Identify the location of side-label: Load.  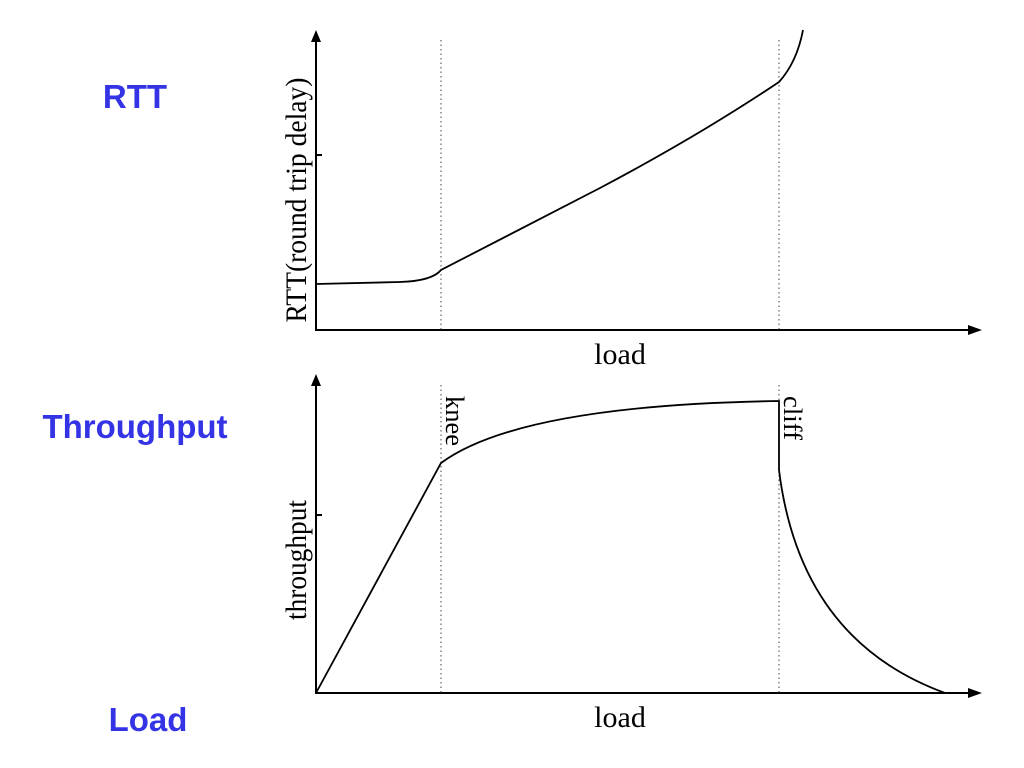
(148, 719).